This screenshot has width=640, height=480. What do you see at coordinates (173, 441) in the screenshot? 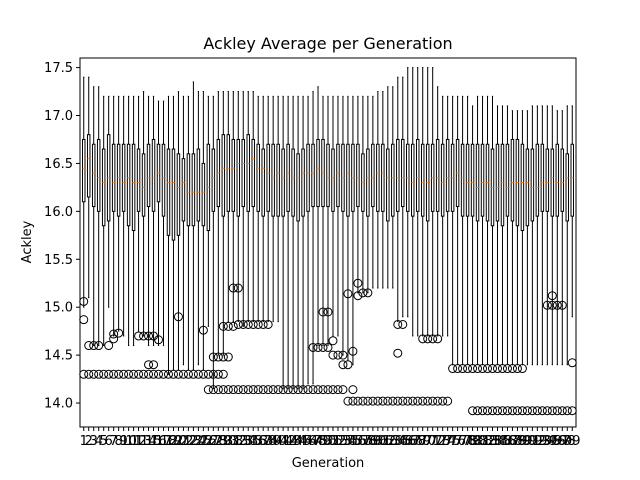
I see `x-tick-label: 19` at bounding box center [173, 441].